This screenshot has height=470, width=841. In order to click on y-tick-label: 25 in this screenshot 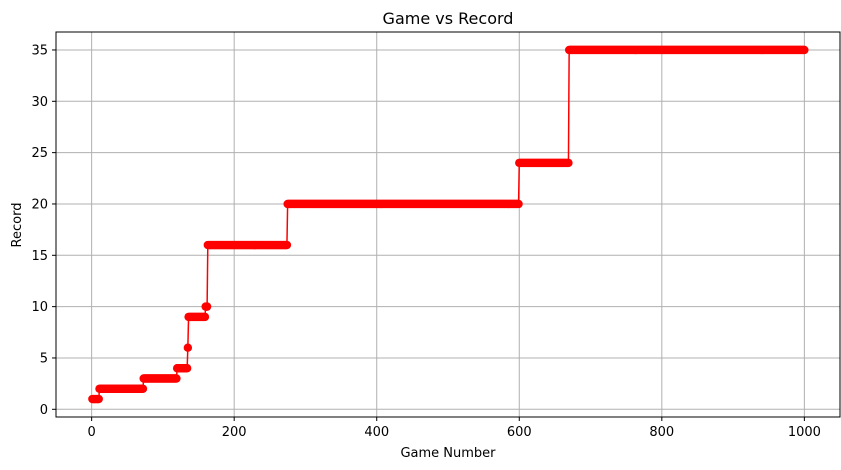, I will do `click(39, 153)`.